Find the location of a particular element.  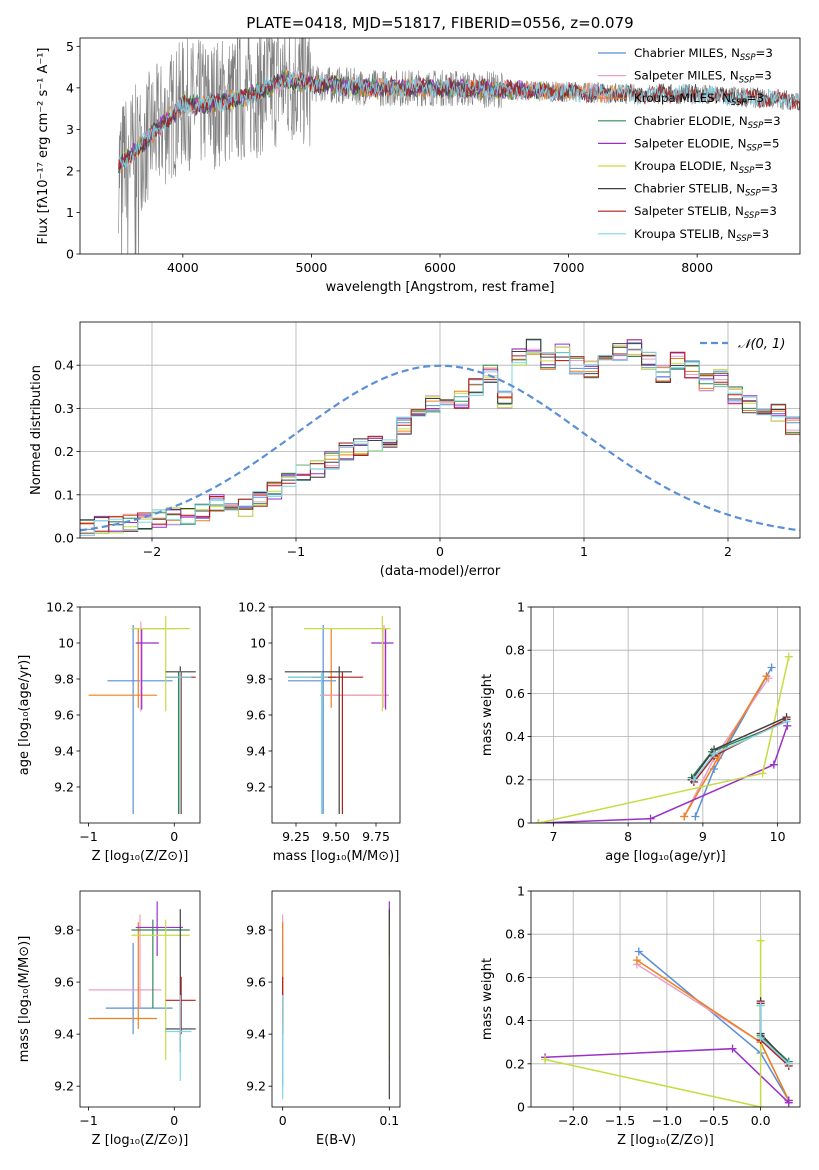

x-tick-label: −1.0 is located at coordinates (667, 1120).